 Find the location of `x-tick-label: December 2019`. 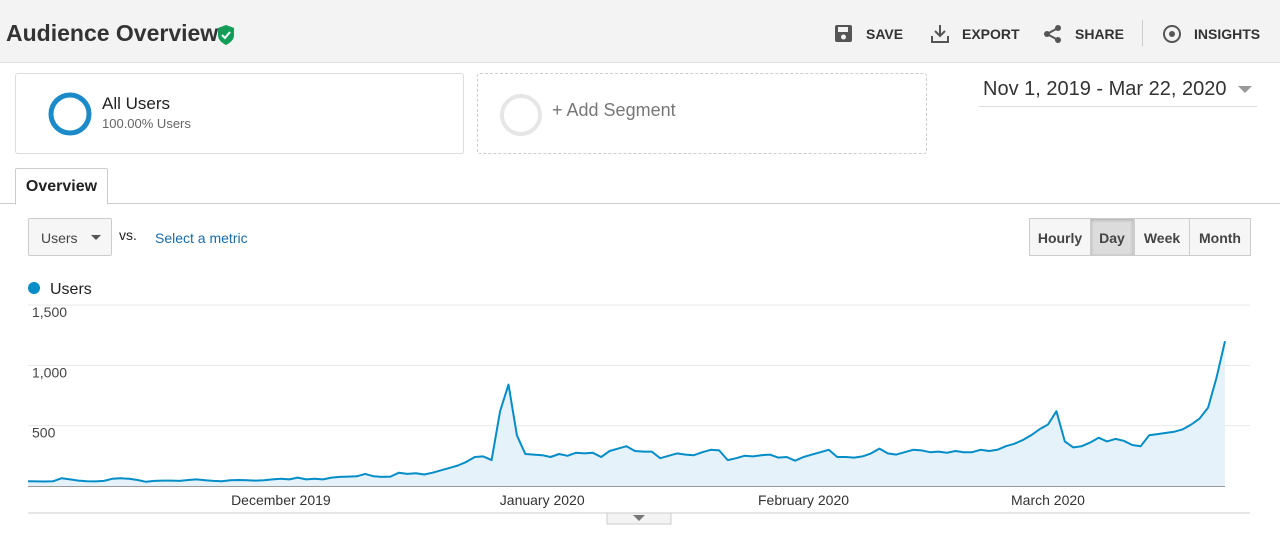

x-tick-label: December 2019 is located at coordinates (281, 500).